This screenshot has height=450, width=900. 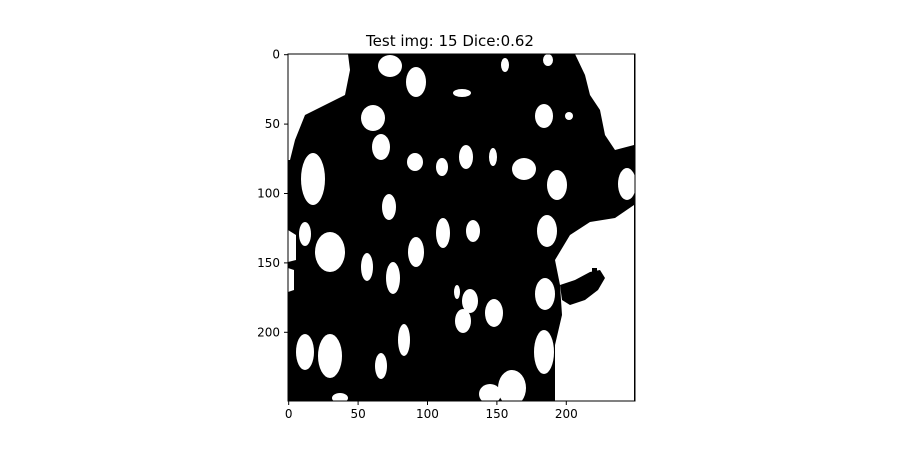 What do you see at coordinates (357, 414) in the screenshot?
I see `x-tick-label: 50` at bounding box center [357, 414].